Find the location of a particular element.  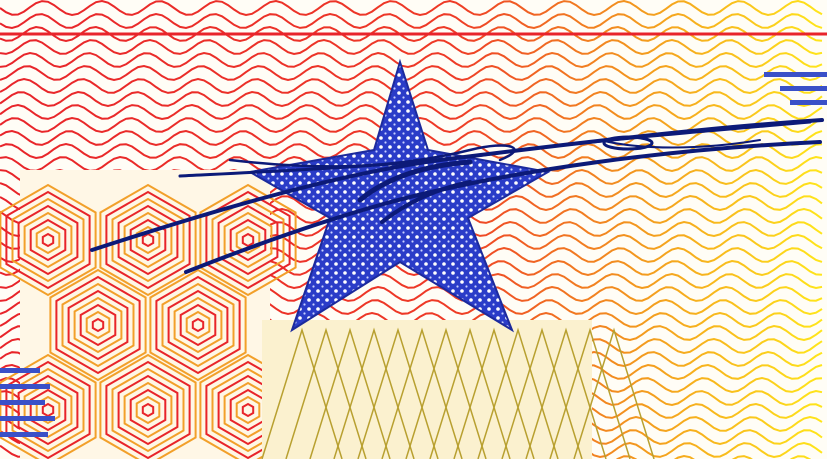

olive-guilloche-pattern is located at coordinates (458, 389).